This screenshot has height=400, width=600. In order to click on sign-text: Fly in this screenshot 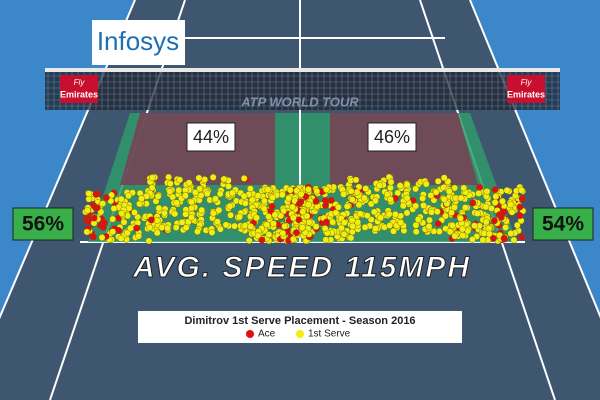, I will do `click(80, 82)`.